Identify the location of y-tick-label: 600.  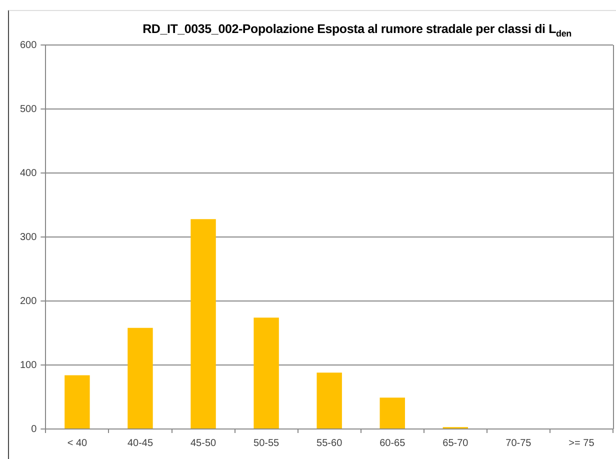
(29, 45).